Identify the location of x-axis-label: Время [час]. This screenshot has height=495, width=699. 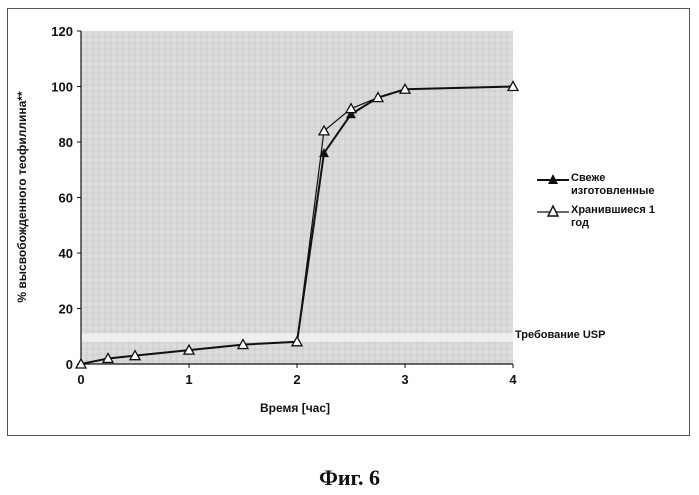
(295, 408).